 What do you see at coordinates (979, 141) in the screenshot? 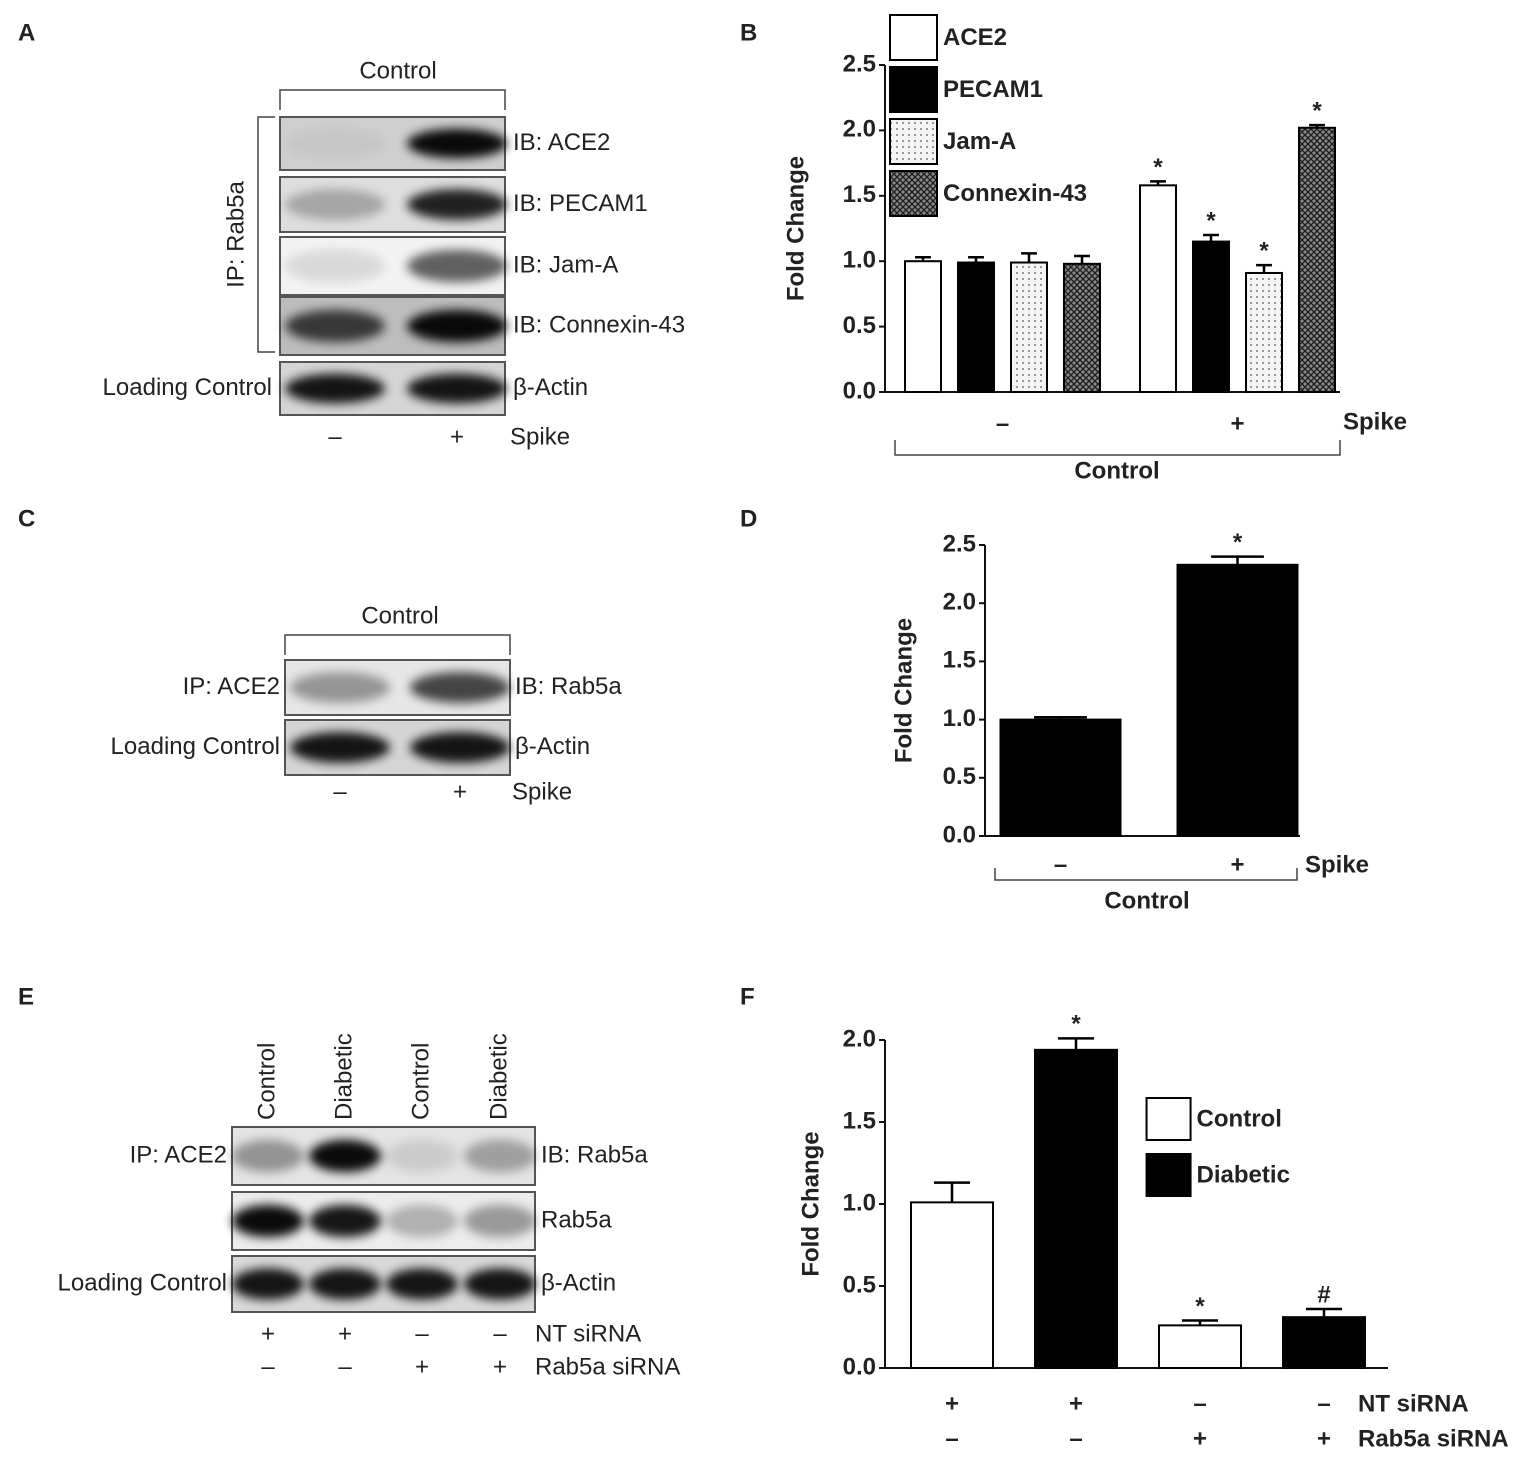
I see `legend-label: Jam-A` at bounding box center [979, 141].